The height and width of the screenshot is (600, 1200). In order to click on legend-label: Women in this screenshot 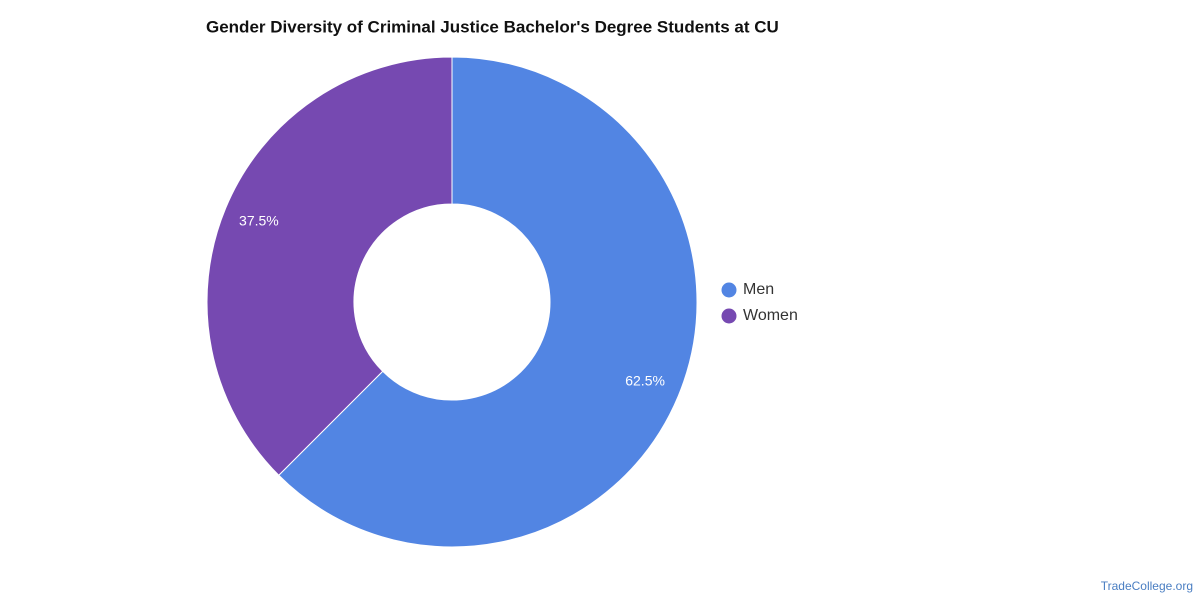, I will do `click(770, 315)`.